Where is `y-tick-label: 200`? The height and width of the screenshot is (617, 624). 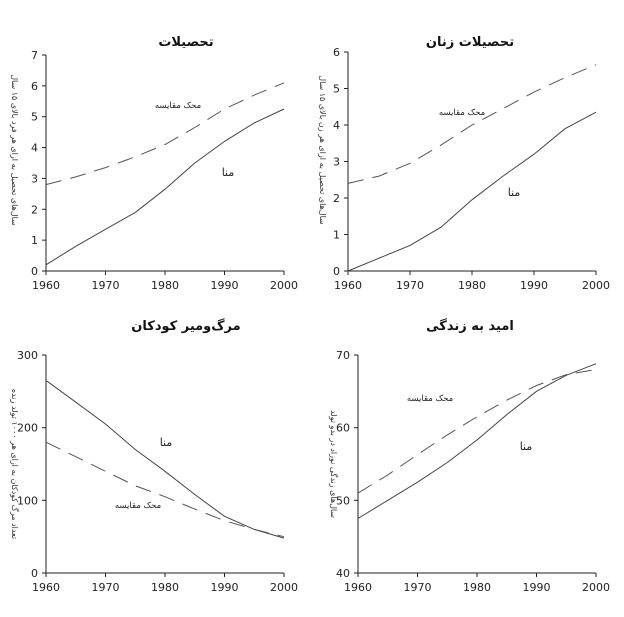
y-tick-label: 200 is located at coordinates (27, 428).